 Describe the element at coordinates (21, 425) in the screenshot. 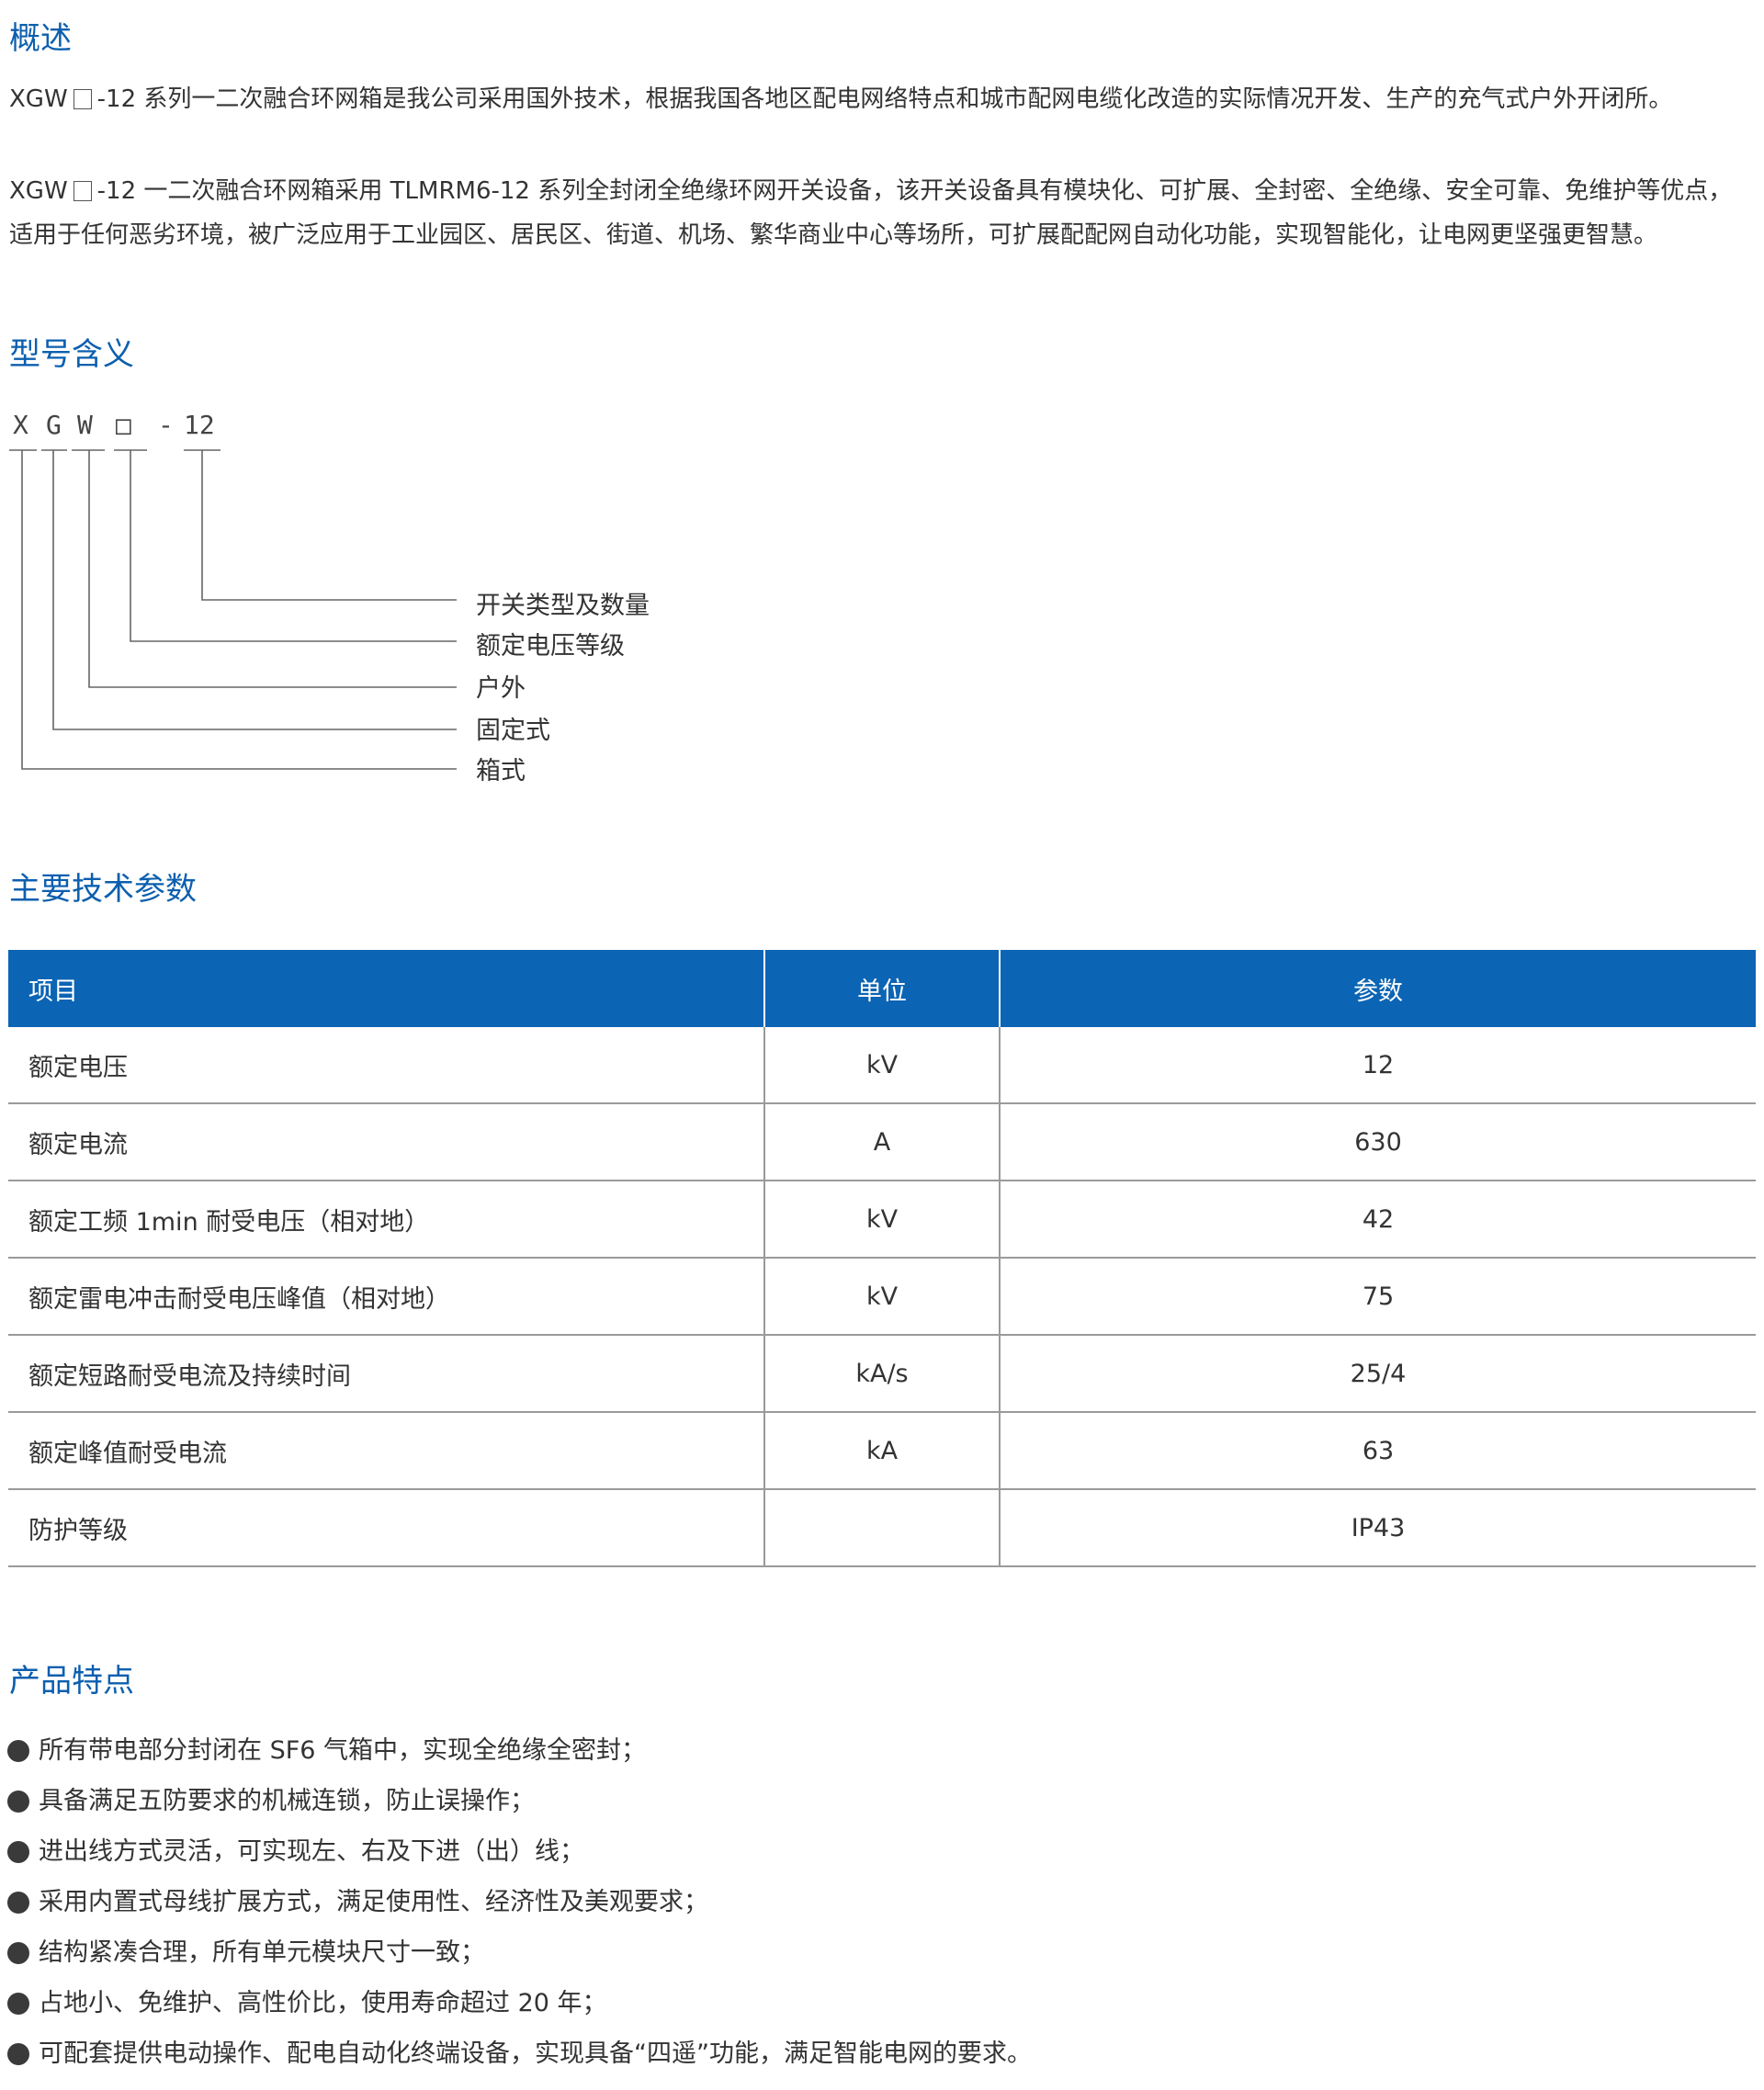

I see `model-code-char: X` at that location.